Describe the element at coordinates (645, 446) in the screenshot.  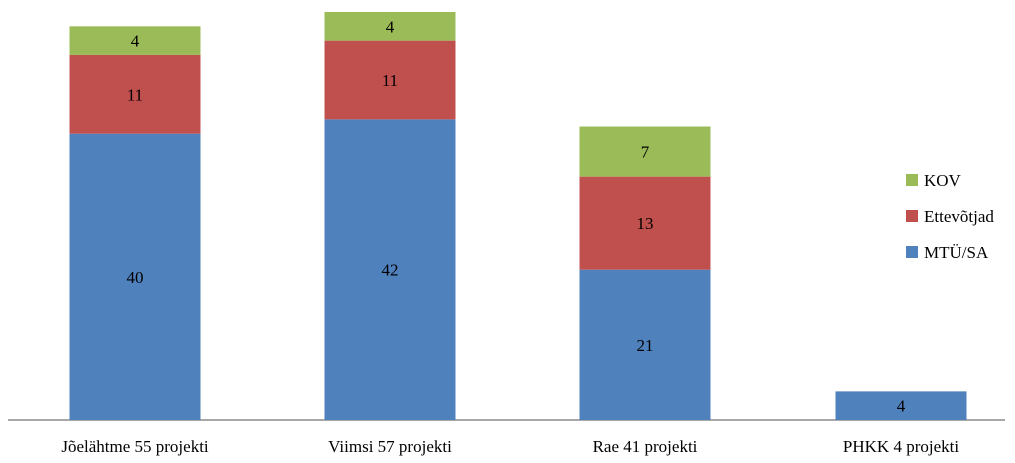
I see `category-label-2: Rae 41 projekti` at that location.